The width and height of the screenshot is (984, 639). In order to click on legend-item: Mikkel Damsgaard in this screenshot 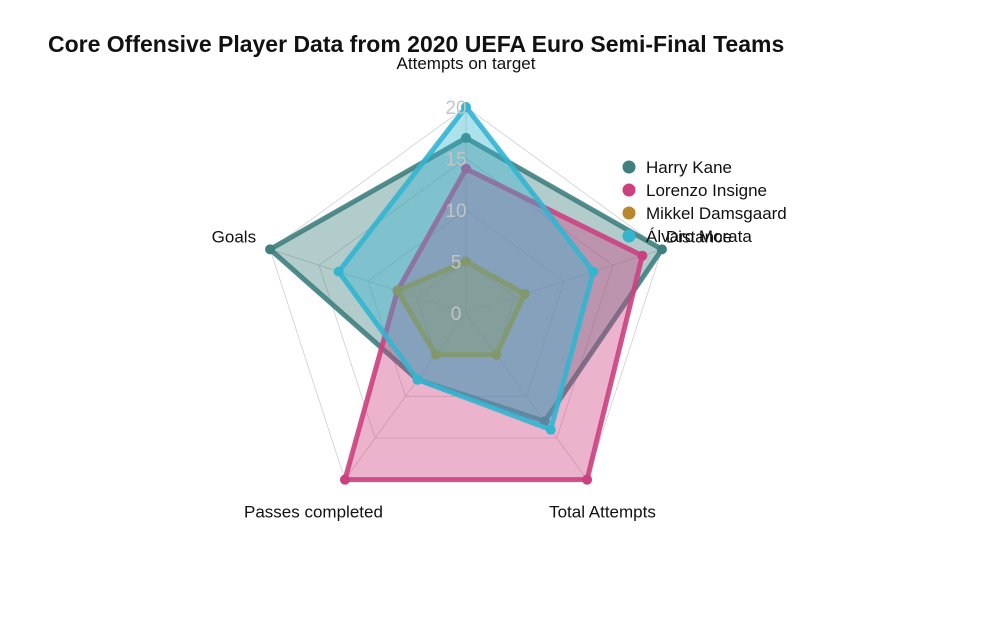, I will do `click(704, 213)`.